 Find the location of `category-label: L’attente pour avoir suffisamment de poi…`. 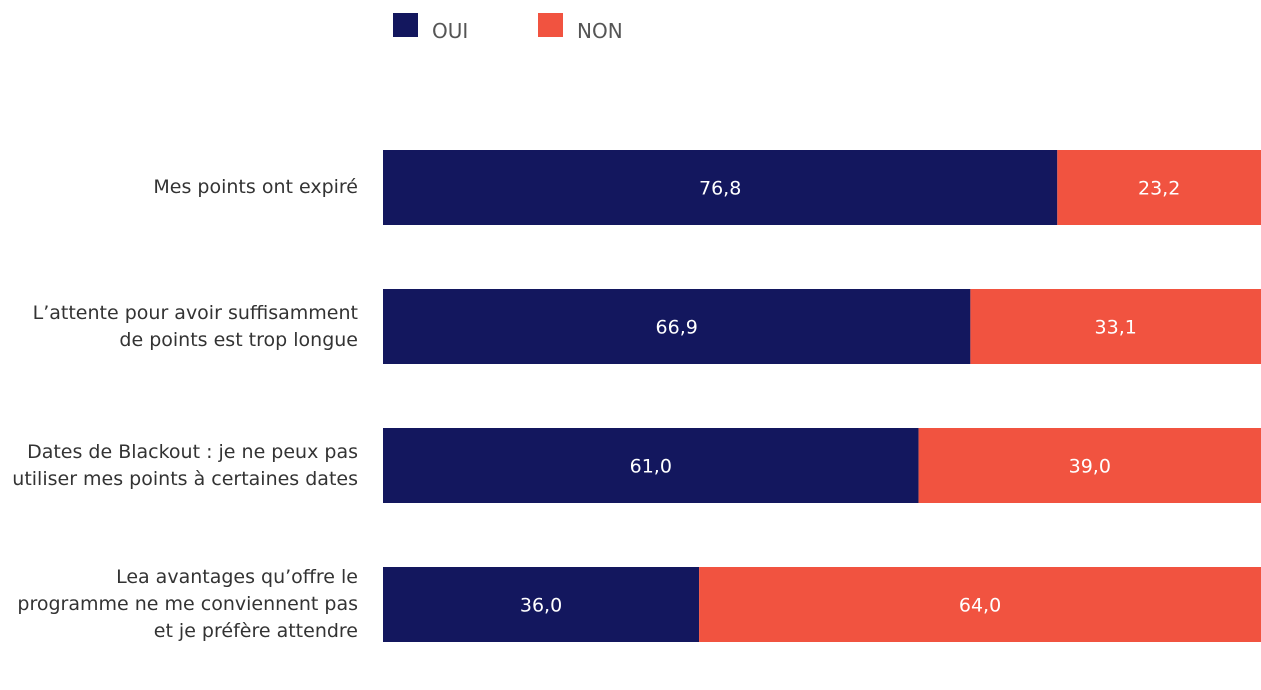

category-label: L’attente pour avoir suffisamment de poi… is located at coordinates (195, 326).